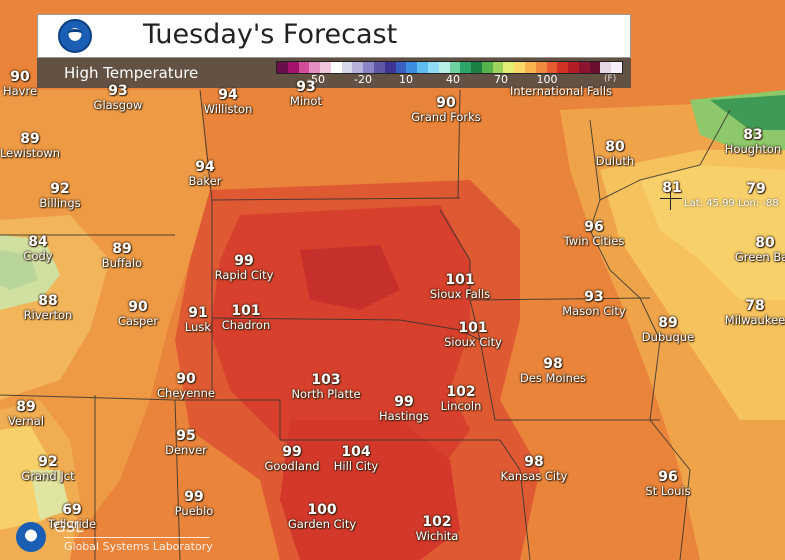  I want to click on city-temp: 69, so click(72, 510).